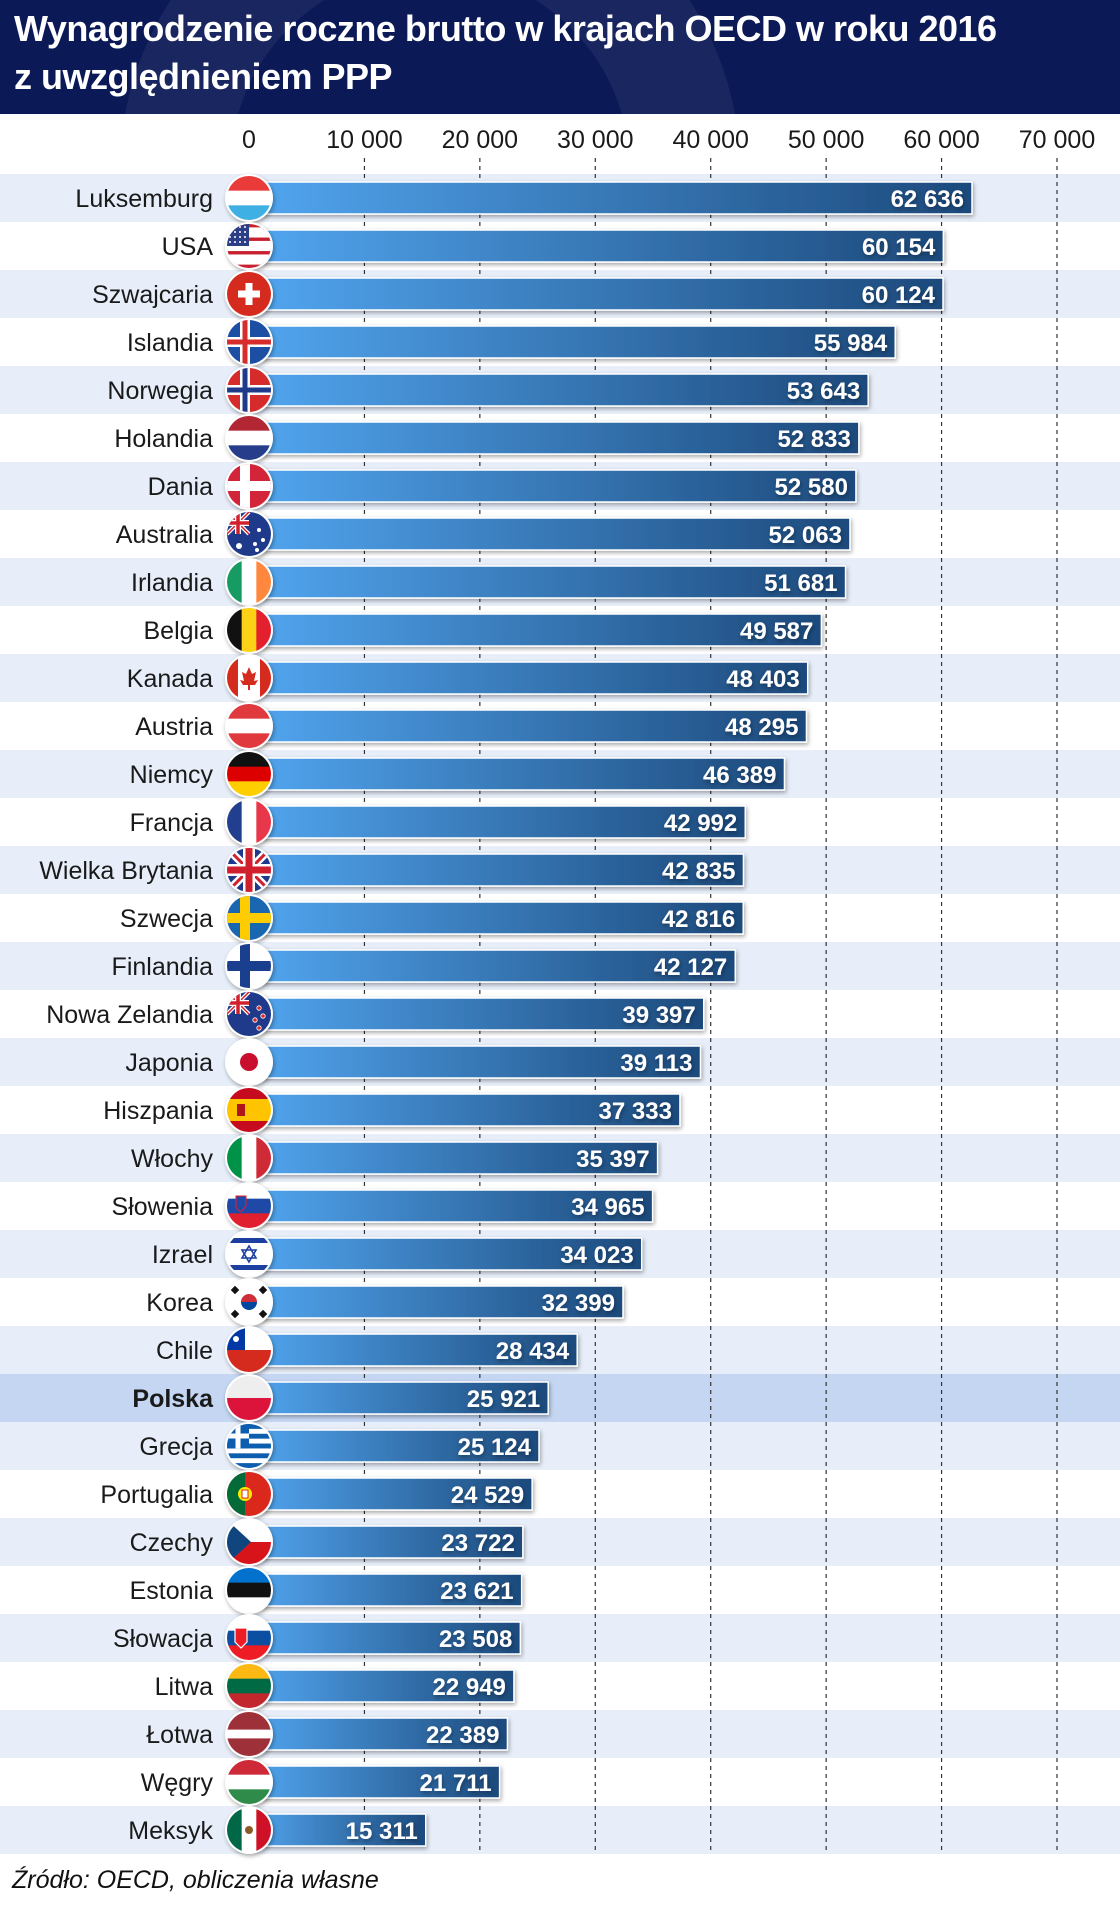 The height and width of the screenshot is (1905, 1120). What do you see at coordinates (249, 630) in the screenshot?
I see `flag-be-icon` at bounding box center [249, 630].